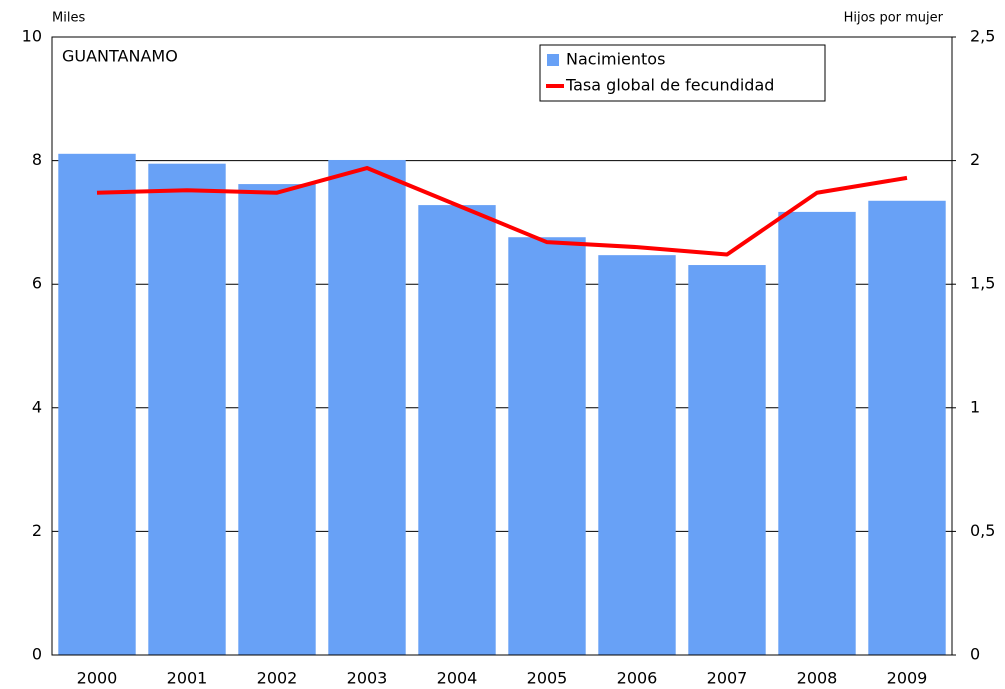  I want to click on x-tick-label: 2000, so click(97, 678).